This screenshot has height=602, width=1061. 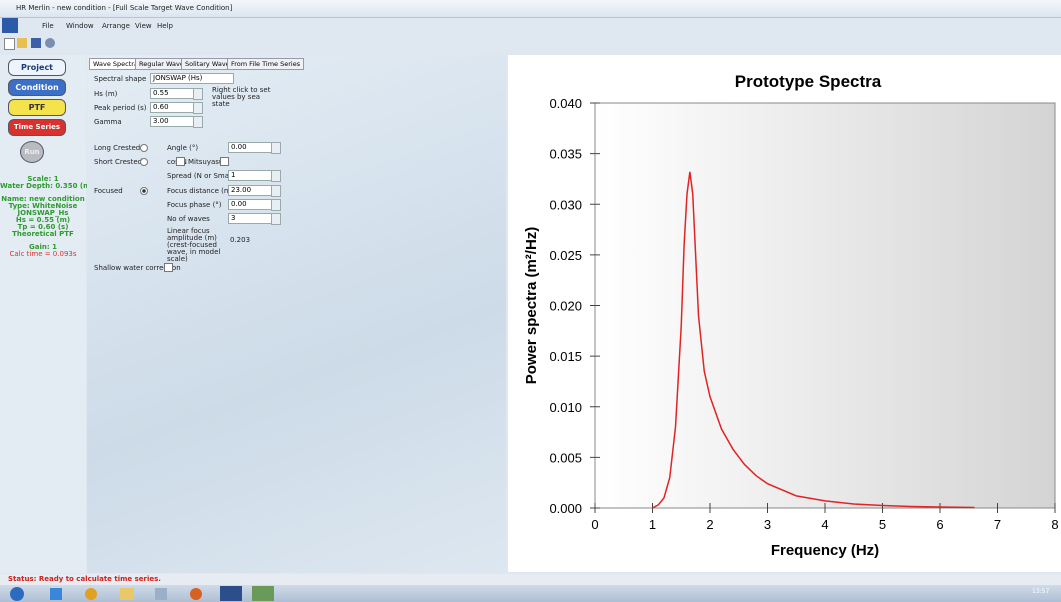 What do you see at coordinates (43, 227) in the screenshot?
I see `info-text: Tp = 0.60 (s)` at bounding box center [43, 227].